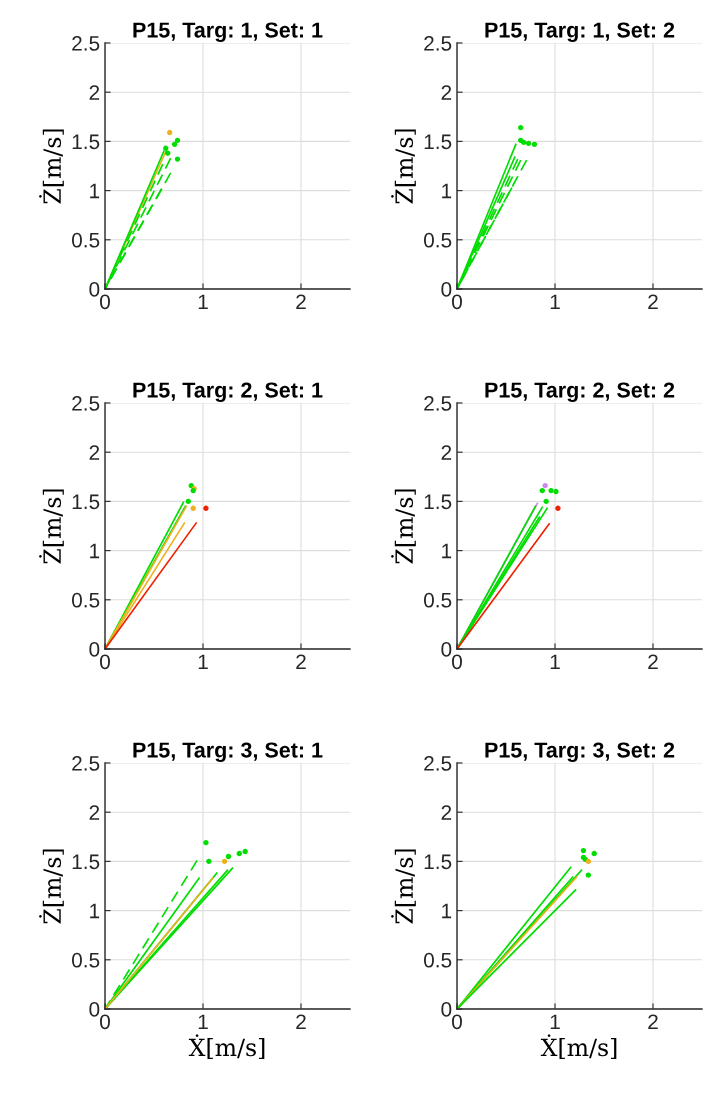 Image resolution: width=712 pixels, height=1098 pixels. What do you see at coordinates (228, 32) in the screenshot?
I see `chart-title: P15, Targ: 1, Set: 1` at bounding box center [228, 32].